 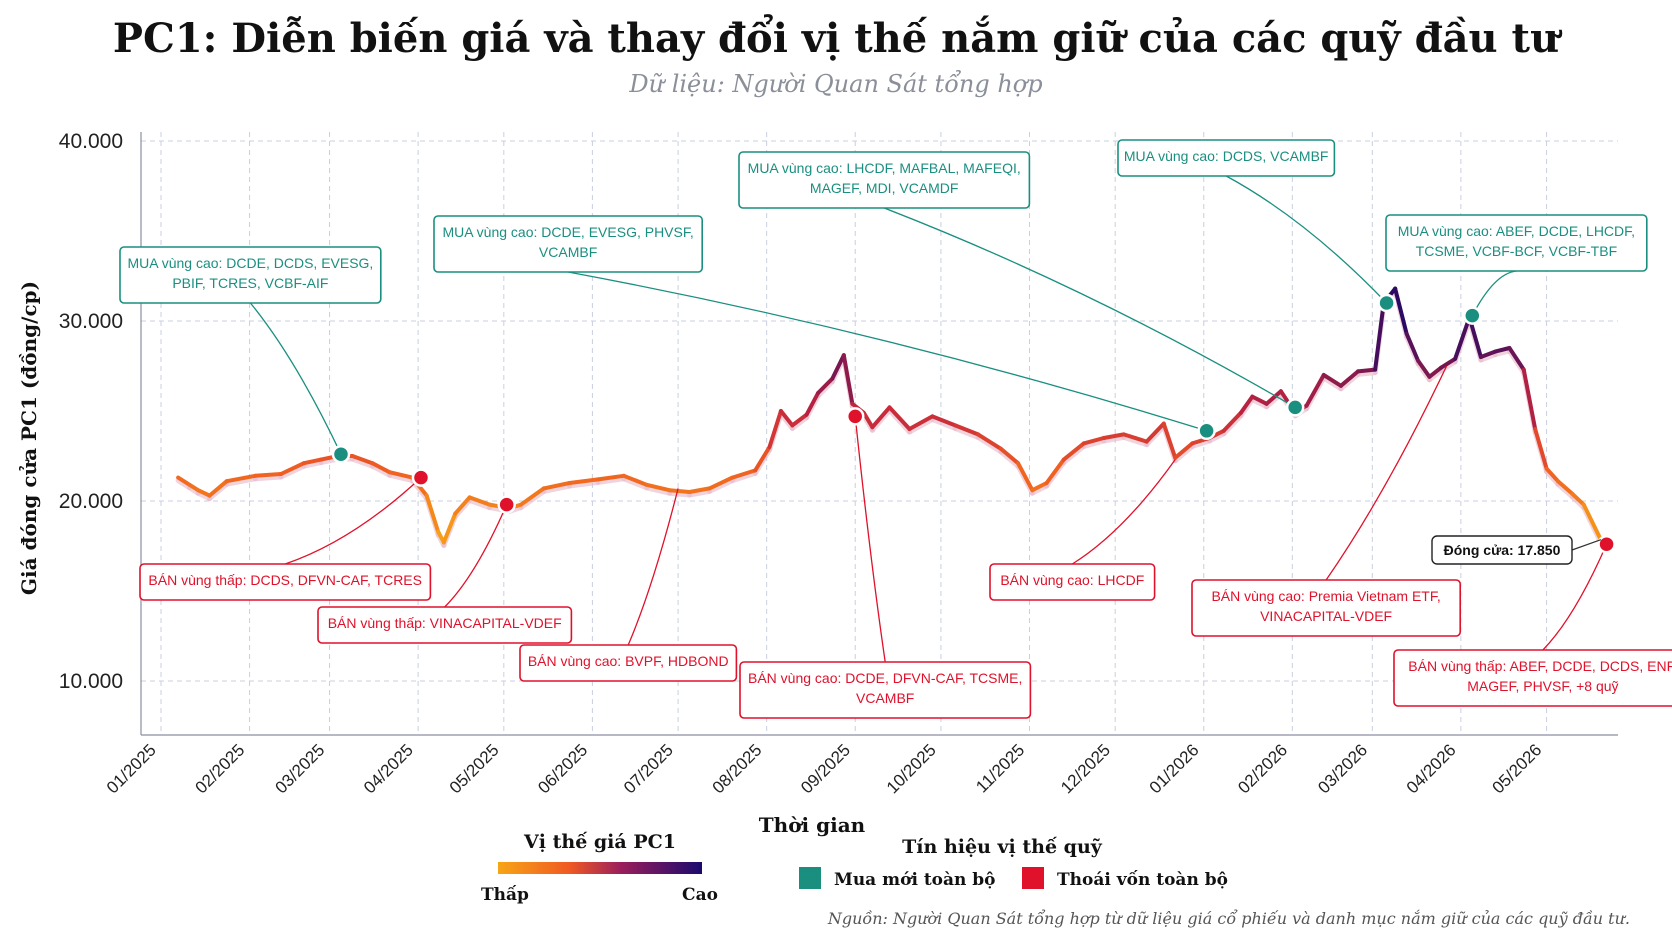 I want to click on x-tick-label: 02/2025, so click(x=220, y=768).